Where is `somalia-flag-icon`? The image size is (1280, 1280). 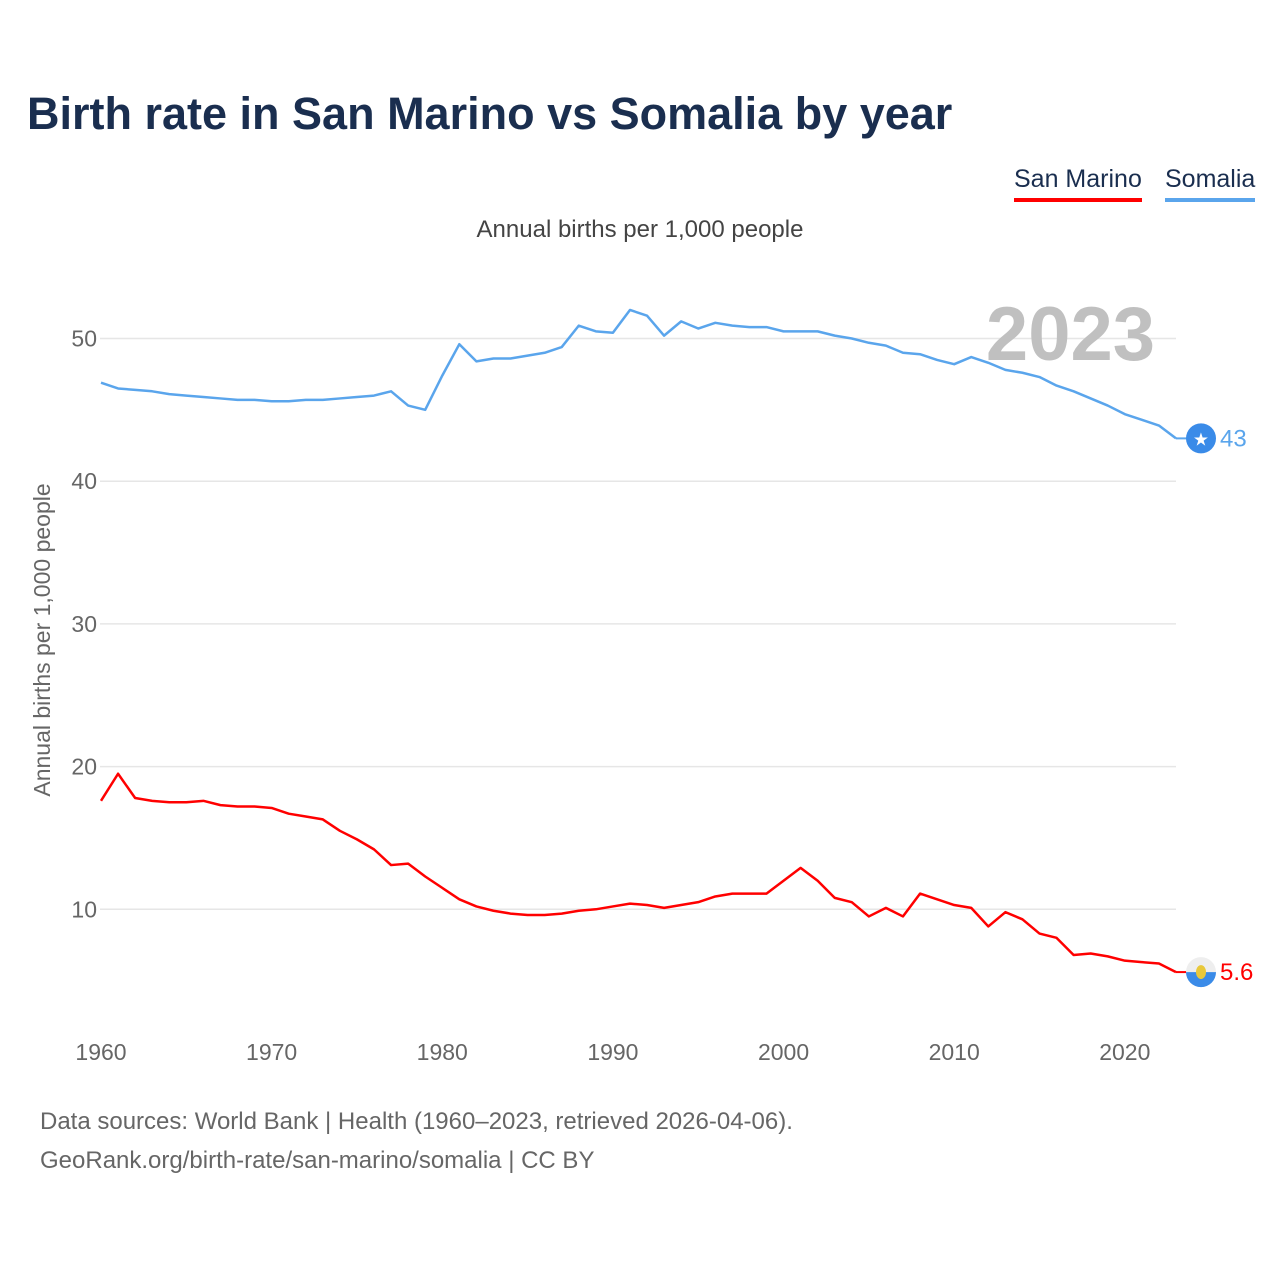 somalia-flag-icon is located at coordinates (1201, 438).